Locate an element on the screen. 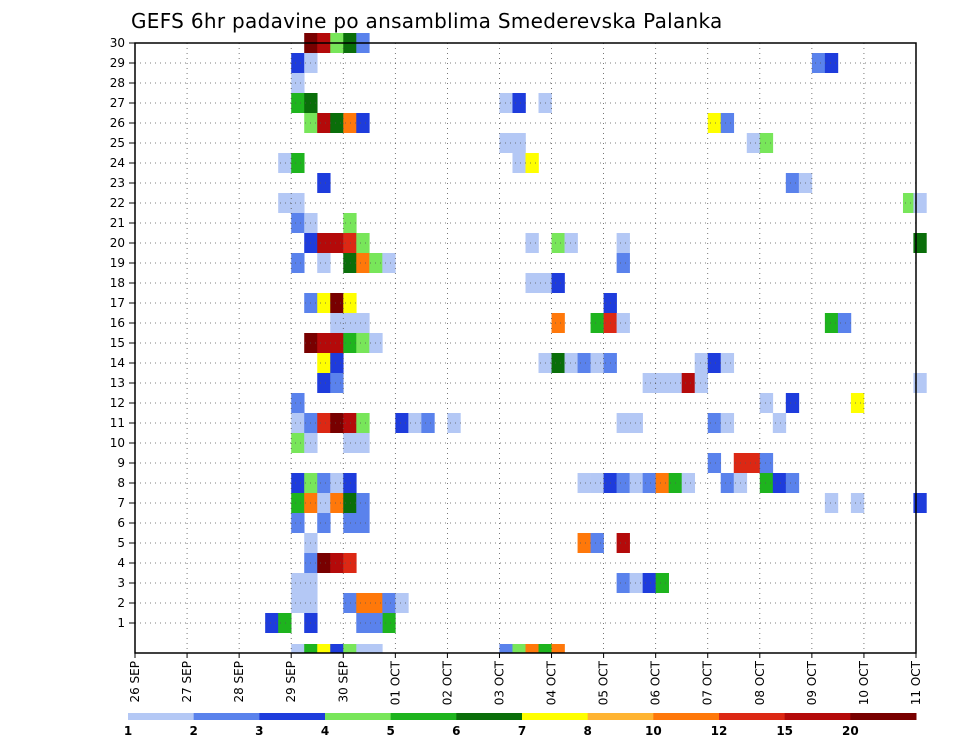 The width and height of the screenshot is (960, 742). colorbar-label: 12 is located at coordinates (719, 731).